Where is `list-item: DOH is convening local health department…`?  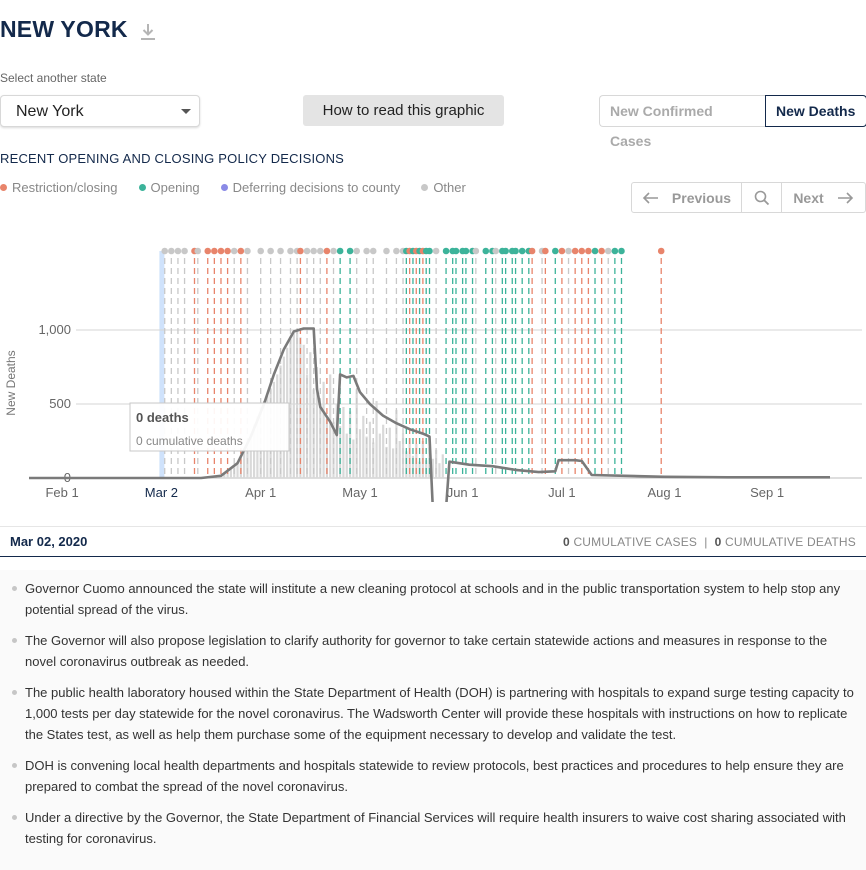 list-item: DOH is convening local health department… is located at coordinates (434, 776).